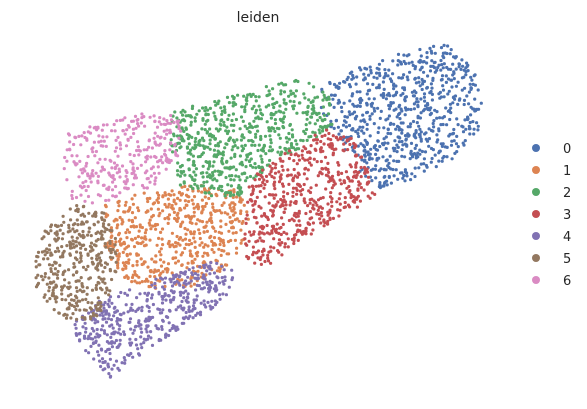 The image size is (587, 409). Describe the element at coordinates (567, 215) in the screenshot. I see `legend-label-3: 3` at that location.